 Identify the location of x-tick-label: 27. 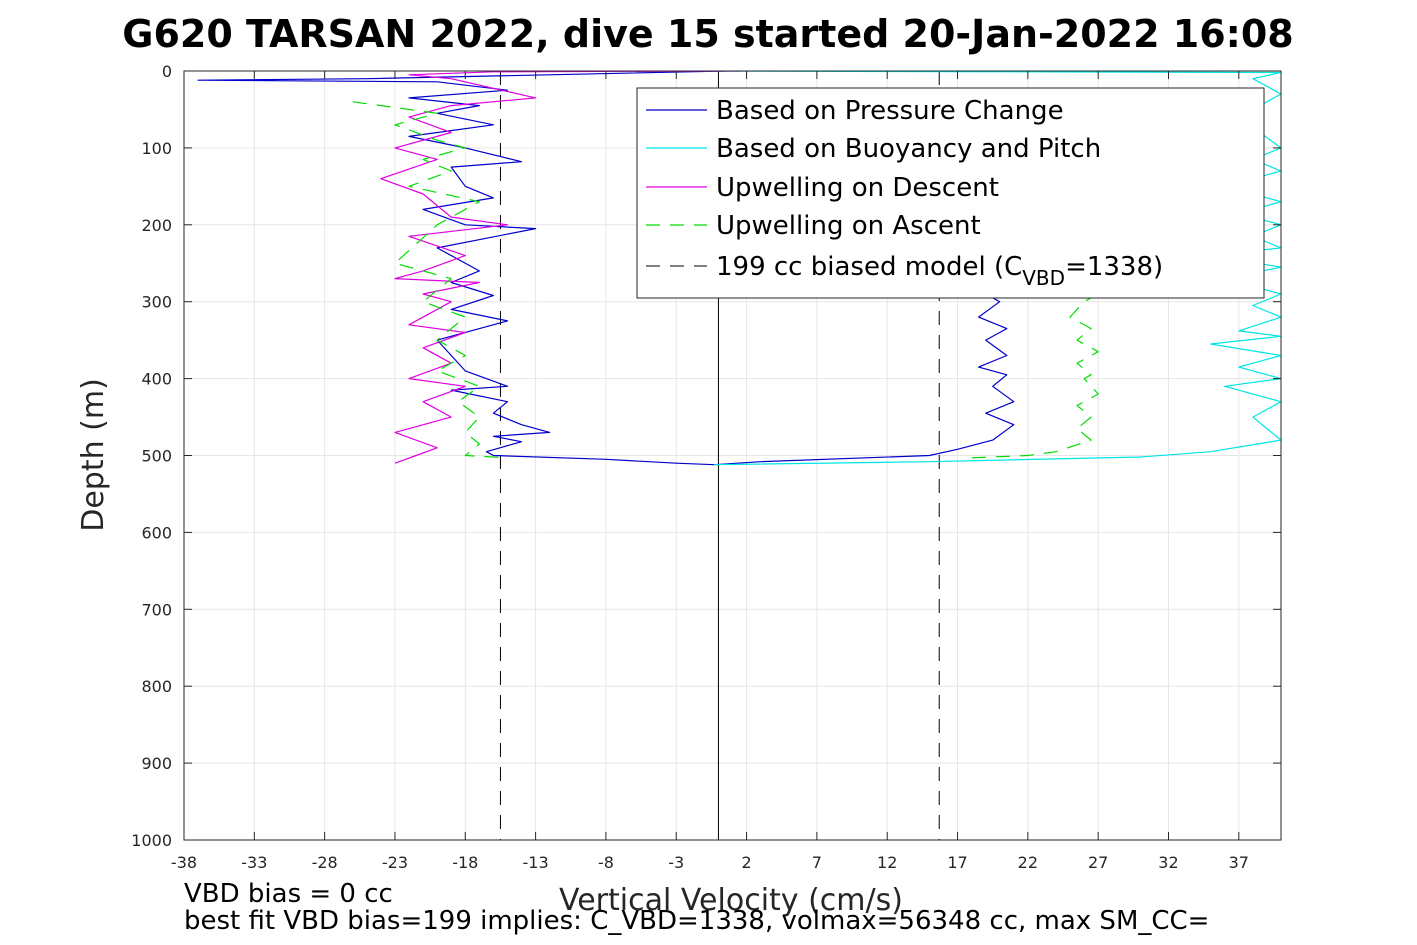
(1098, 862).